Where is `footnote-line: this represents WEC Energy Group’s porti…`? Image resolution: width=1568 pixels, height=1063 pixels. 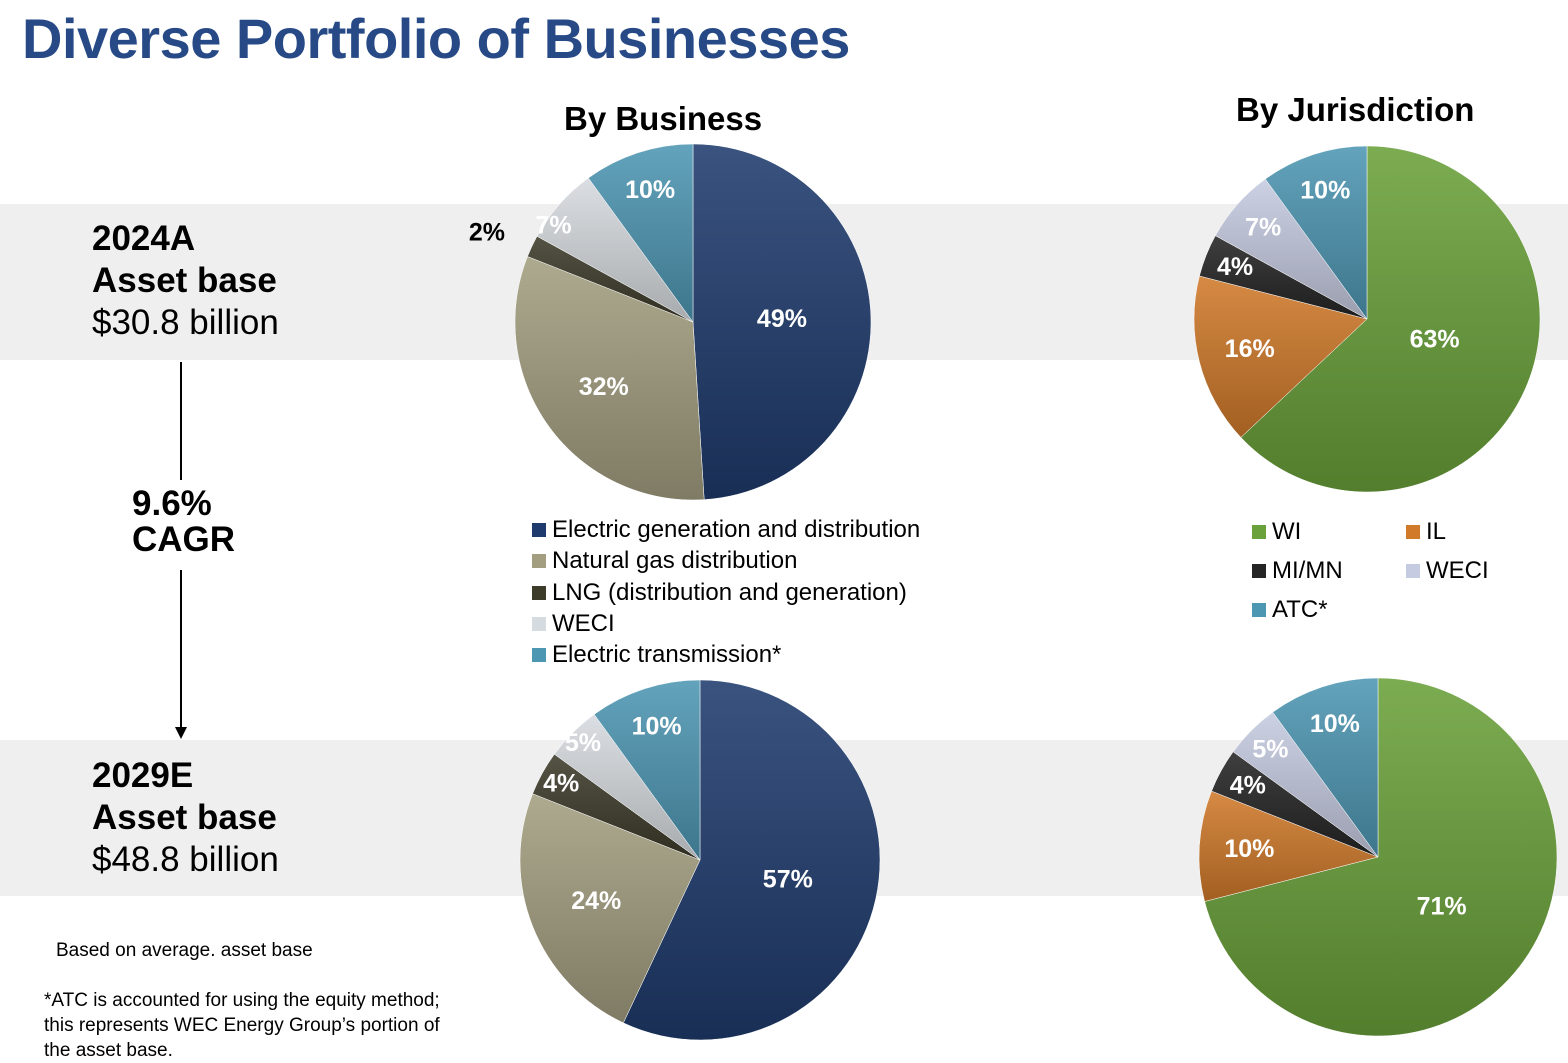
footnote-line: this represents WEC Energy Group’s porti… is located at coordinates (242, 1025).